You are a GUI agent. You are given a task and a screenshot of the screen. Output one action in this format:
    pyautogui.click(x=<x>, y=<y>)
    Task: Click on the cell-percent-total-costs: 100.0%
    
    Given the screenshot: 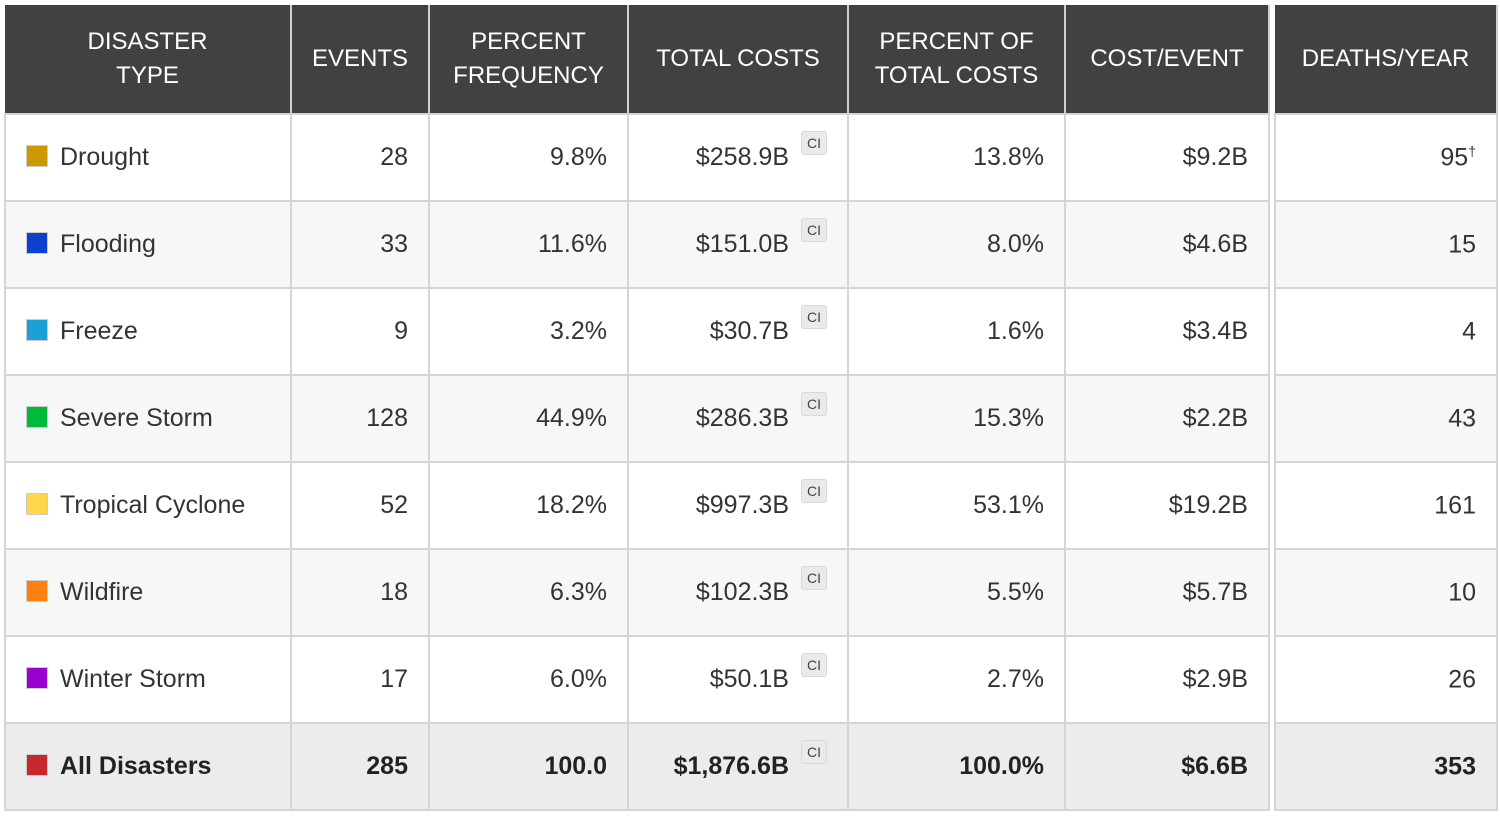 What is the action you would take?
    pyautogui.click(x=956, y=766)
    